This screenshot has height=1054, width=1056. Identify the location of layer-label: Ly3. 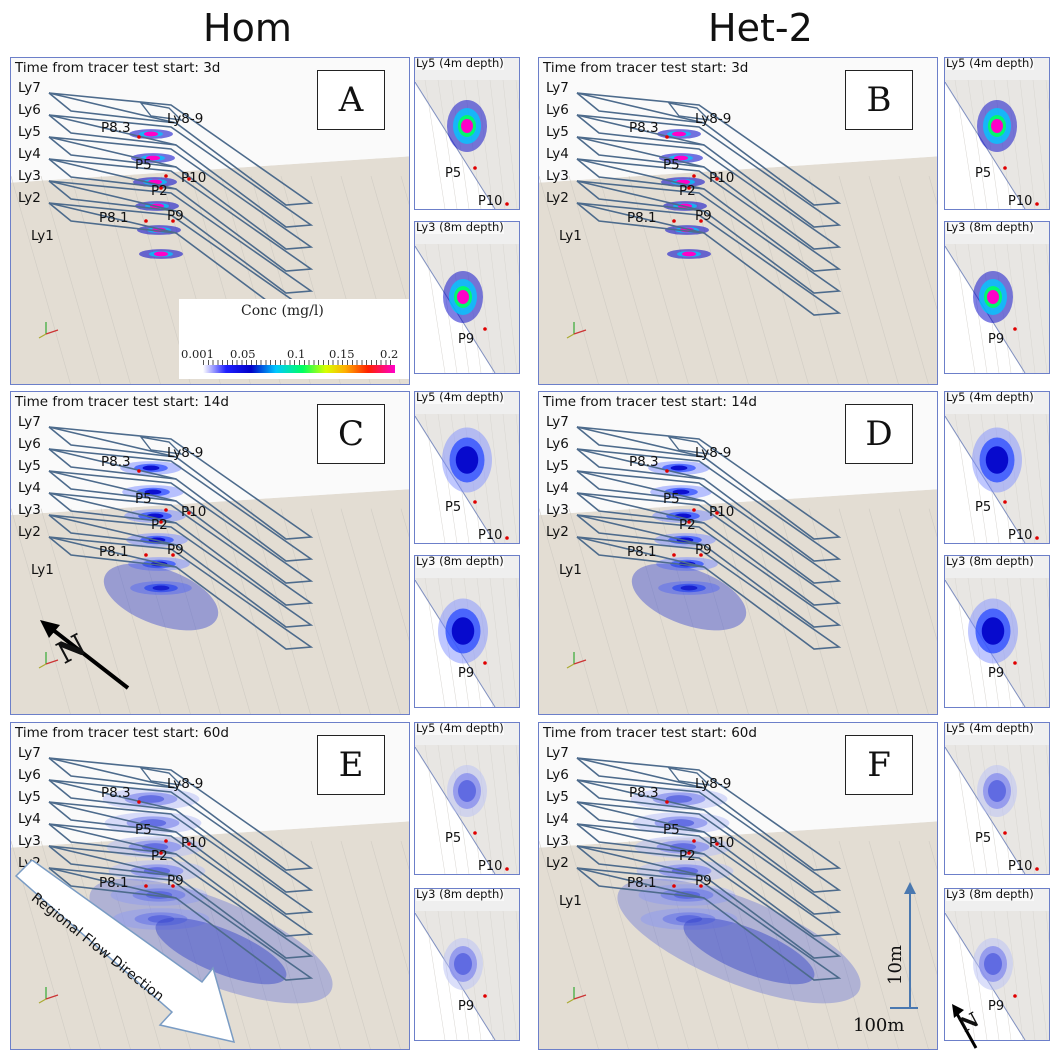
(557, 841).